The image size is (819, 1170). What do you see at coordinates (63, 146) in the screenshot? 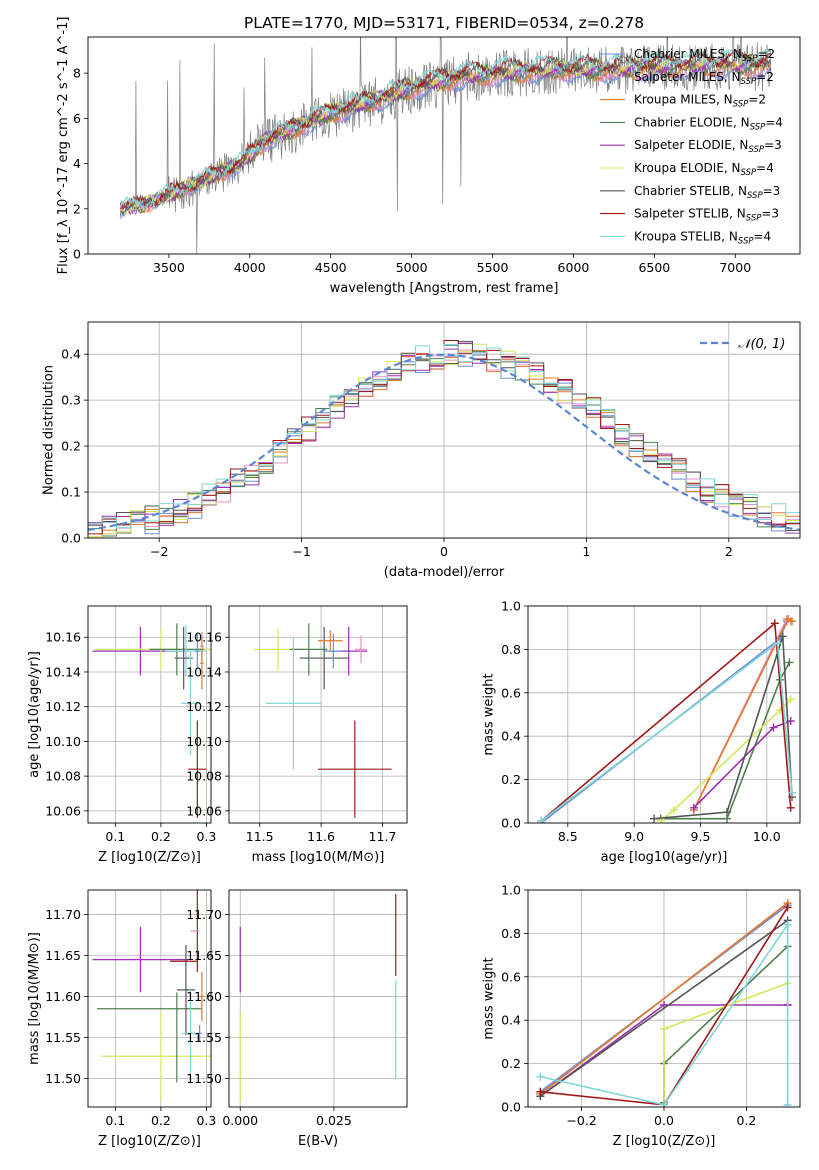
I see `y-axis-label: Flux [f_λ 10^-17 erg cm^-2 s^-1 A^-1]` at bounding box center [63, 146].